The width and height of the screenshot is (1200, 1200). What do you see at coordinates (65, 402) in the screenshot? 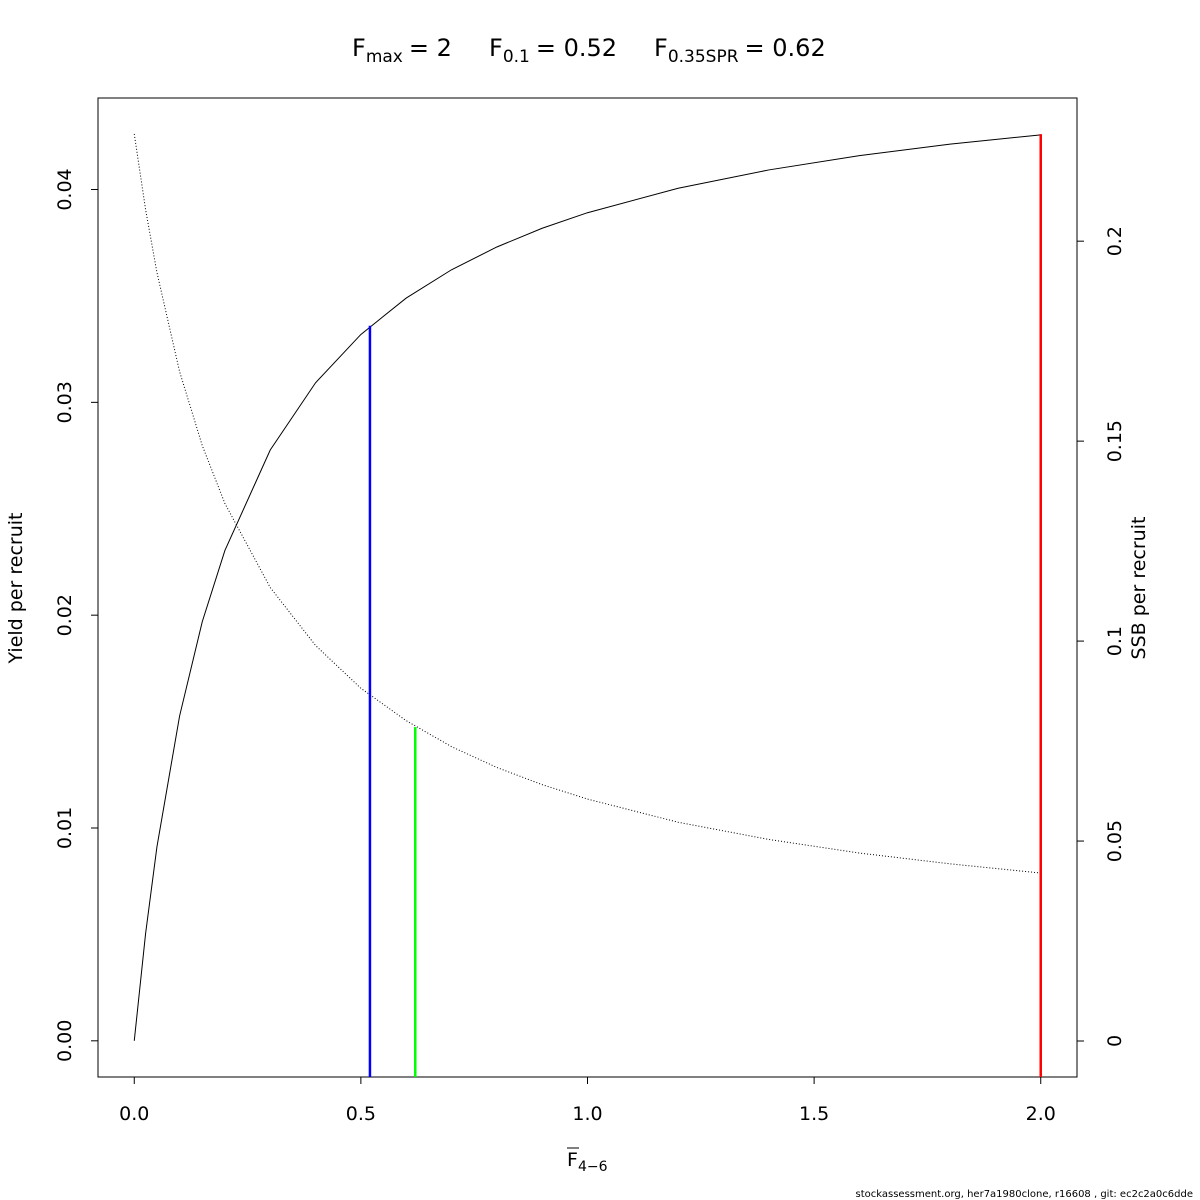
I see `y-tick-label: 0.03` at bounding box center [65, 402].